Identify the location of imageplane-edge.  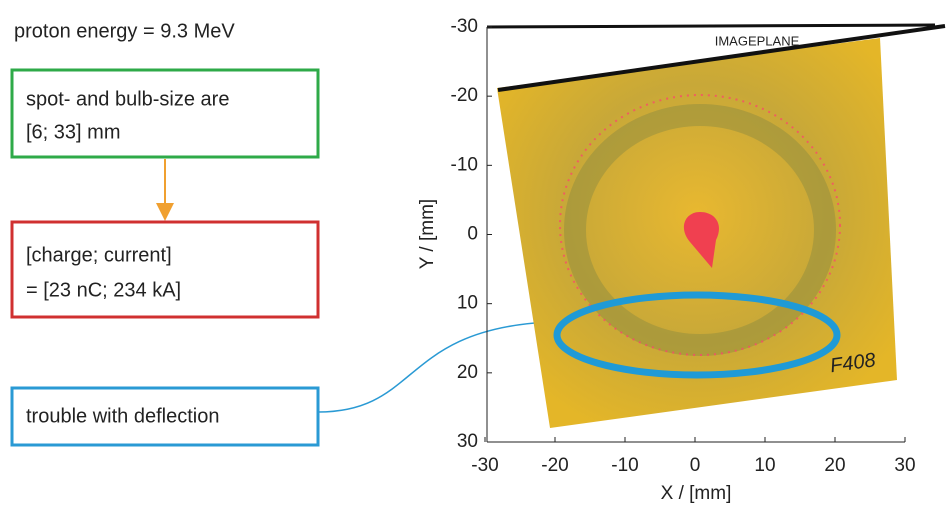
(721, 58).